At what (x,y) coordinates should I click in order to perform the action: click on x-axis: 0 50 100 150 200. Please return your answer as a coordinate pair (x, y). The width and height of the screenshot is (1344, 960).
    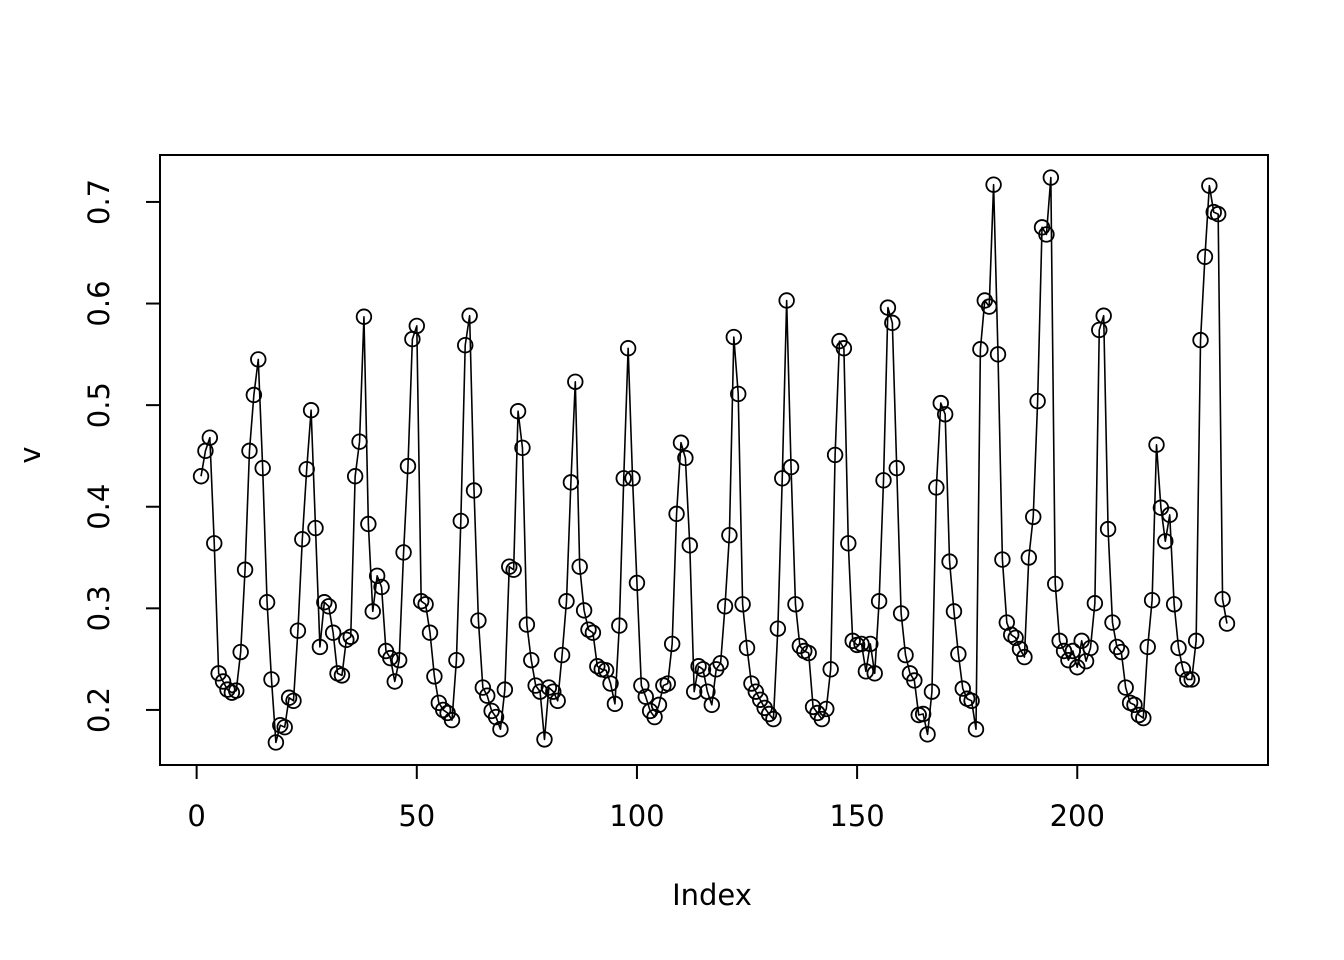
    Looking at the image, I should click on (646, 799).